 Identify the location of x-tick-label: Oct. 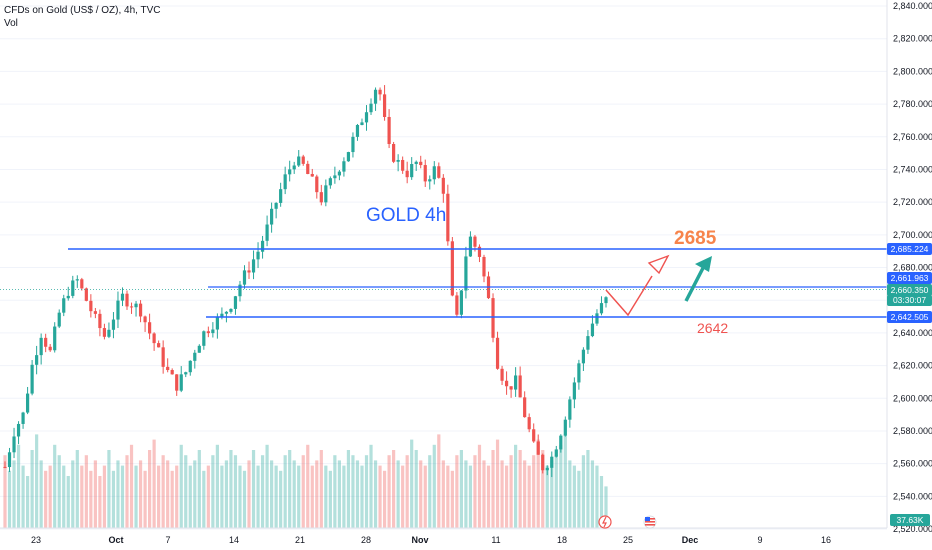
(115, 540).